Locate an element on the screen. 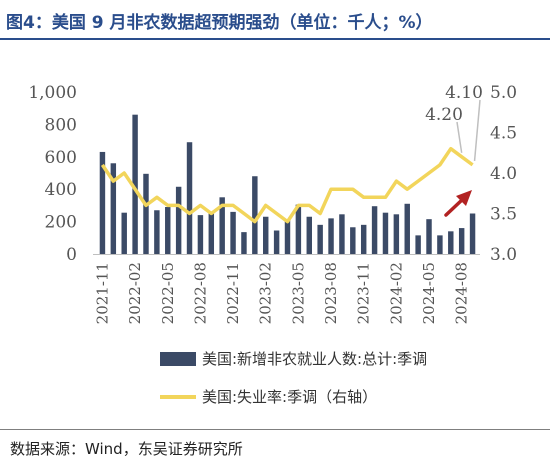 The image size is (550, 467). y-right-tick-label: 3.0 is located at coordinates (503, 255).